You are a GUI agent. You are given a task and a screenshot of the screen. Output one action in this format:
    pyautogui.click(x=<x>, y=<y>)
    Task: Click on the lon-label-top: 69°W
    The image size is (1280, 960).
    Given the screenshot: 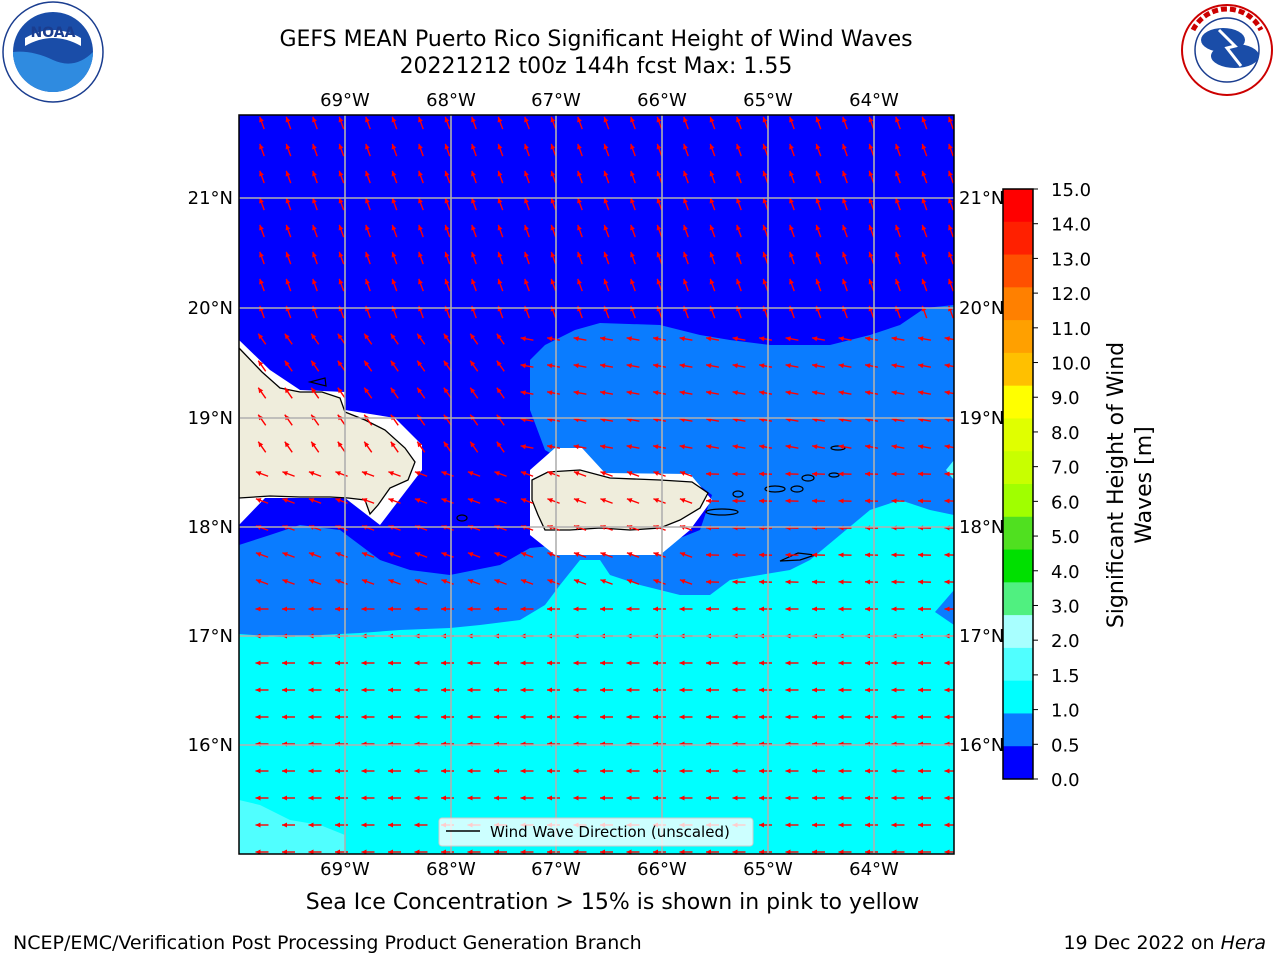 What is the action you would take?
    pyautogui.click(x=345, y=100)
    